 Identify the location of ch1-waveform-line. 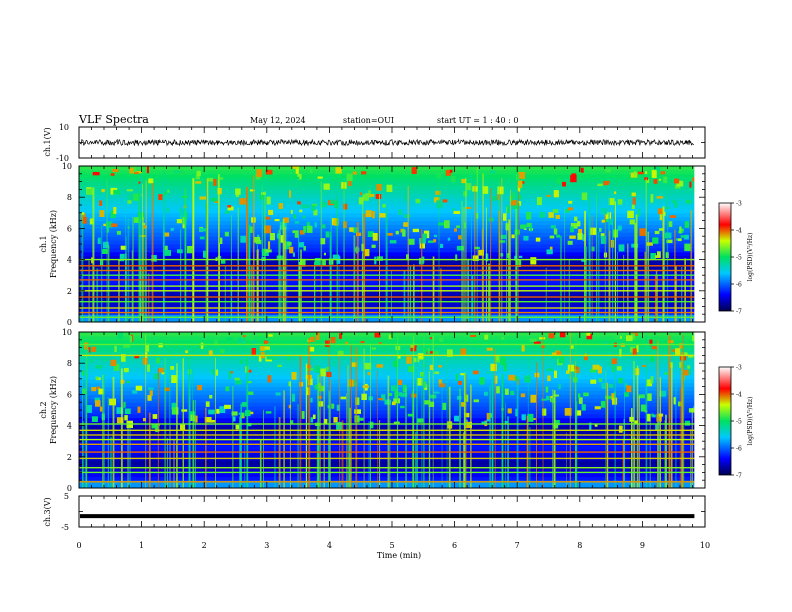
(387, 142).